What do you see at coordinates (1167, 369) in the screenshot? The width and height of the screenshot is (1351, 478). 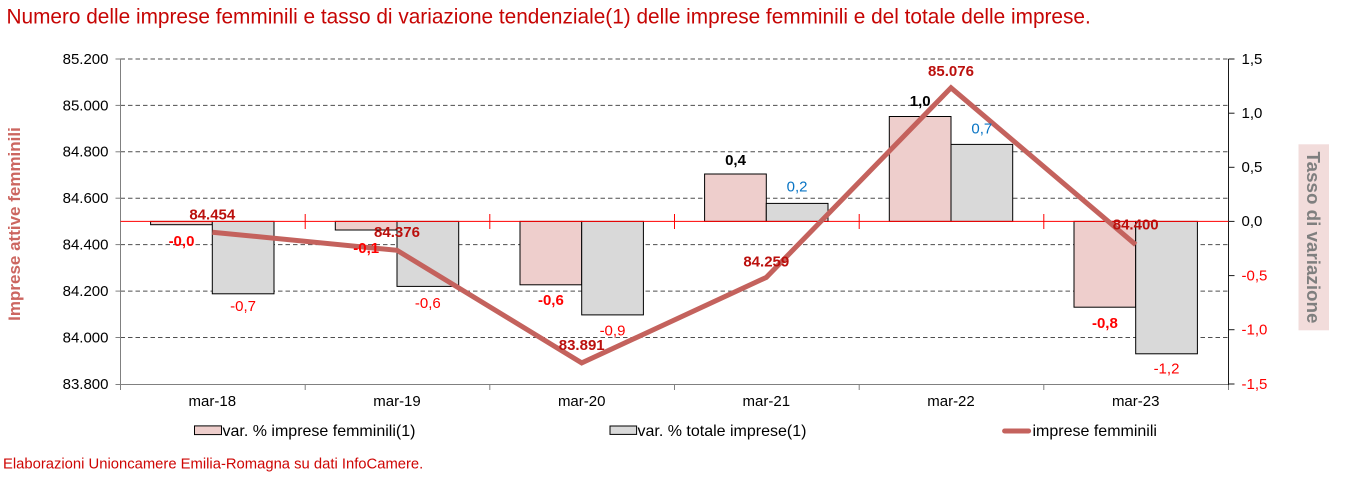 I see `svg-text: -1,2` at bounding box center [1167, 369].